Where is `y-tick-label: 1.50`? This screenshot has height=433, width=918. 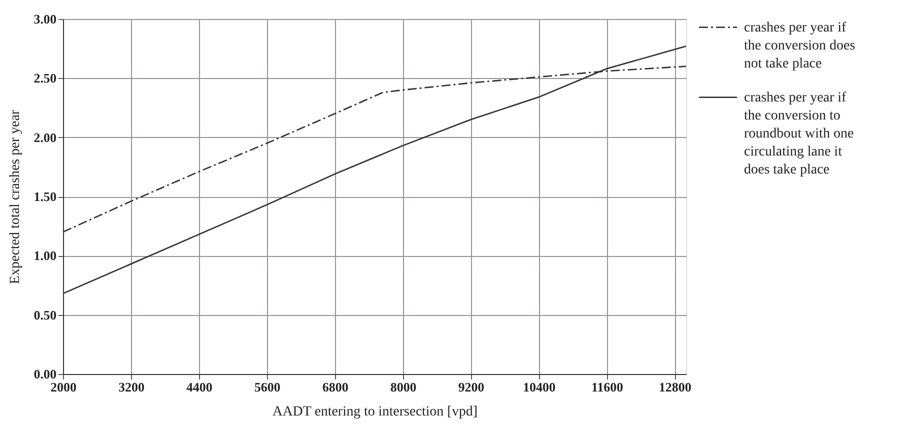 y-tick-label: 1.50 is located at coordinates (45, 196).